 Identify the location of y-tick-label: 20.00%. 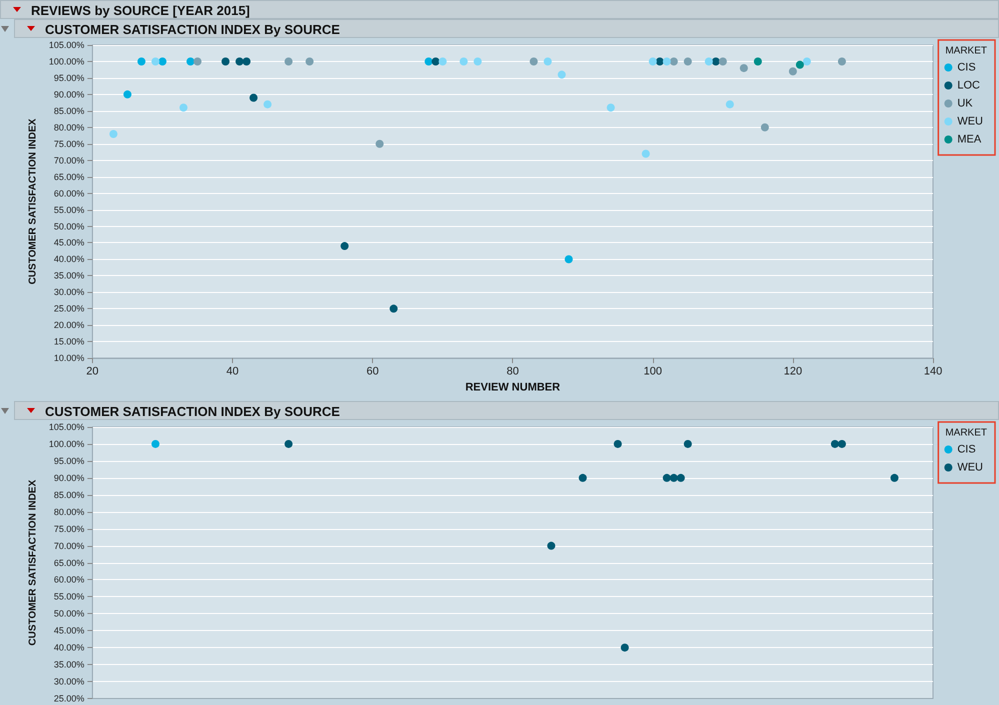
(69, 325).